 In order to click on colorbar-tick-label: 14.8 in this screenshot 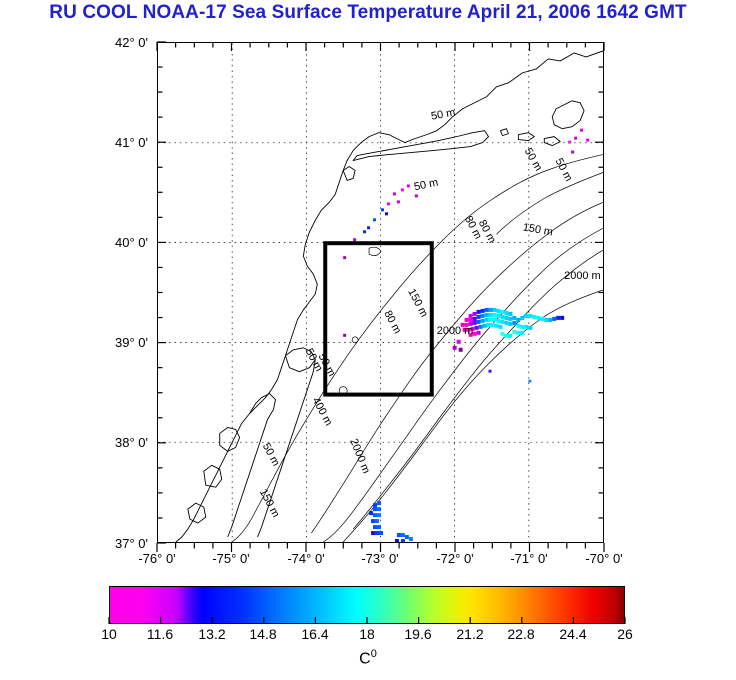, I will do `click(263, 634)`.